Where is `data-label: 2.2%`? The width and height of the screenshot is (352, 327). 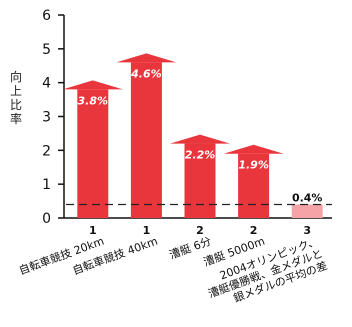
data-label: 2.2% is located at coordinates (200, 155).